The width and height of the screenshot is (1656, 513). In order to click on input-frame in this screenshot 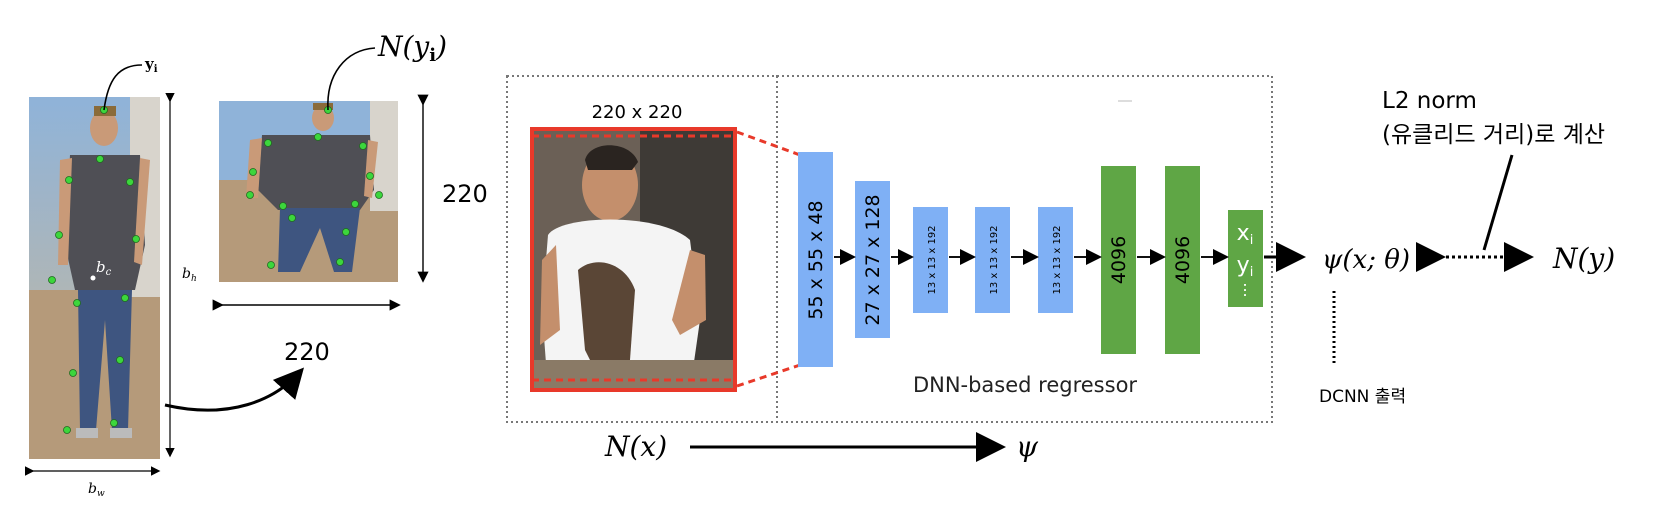, I will do `click(642, 249)`.